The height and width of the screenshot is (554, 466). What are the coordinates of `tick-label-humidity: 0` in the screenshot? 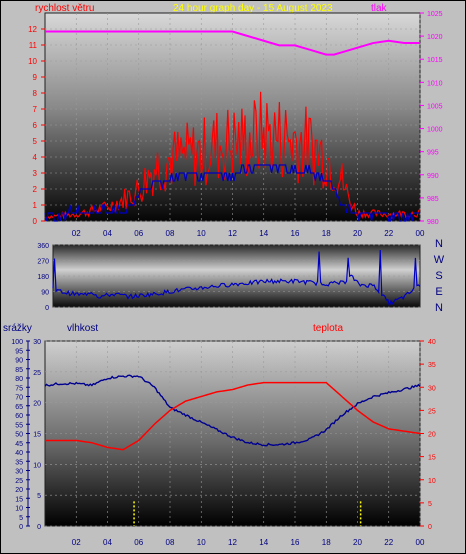 It's located at (39, 527).